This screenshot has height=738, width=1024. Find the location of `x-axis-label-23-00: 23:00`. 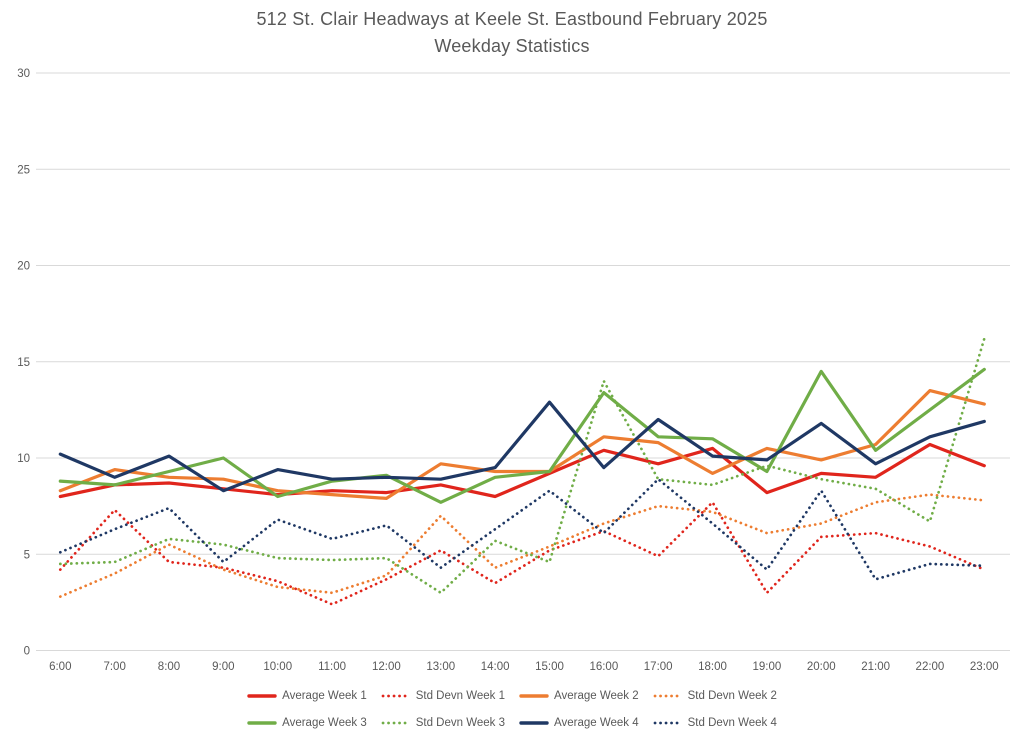

x-axis-label-23-00: 23:00 is located at coordinates (984, 667).